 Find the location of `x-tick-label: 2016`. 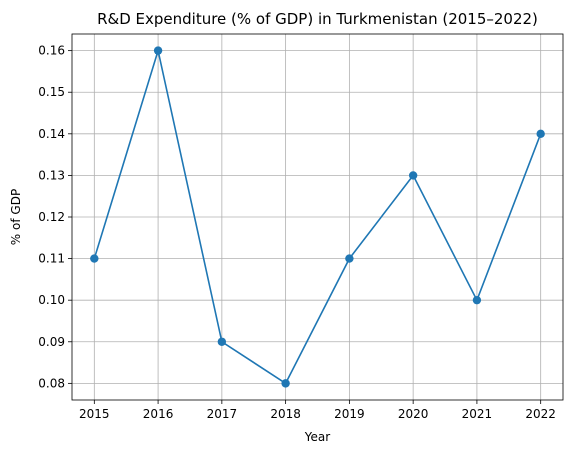

x-tick-label: 2016 is located at coordinates (158, 414).